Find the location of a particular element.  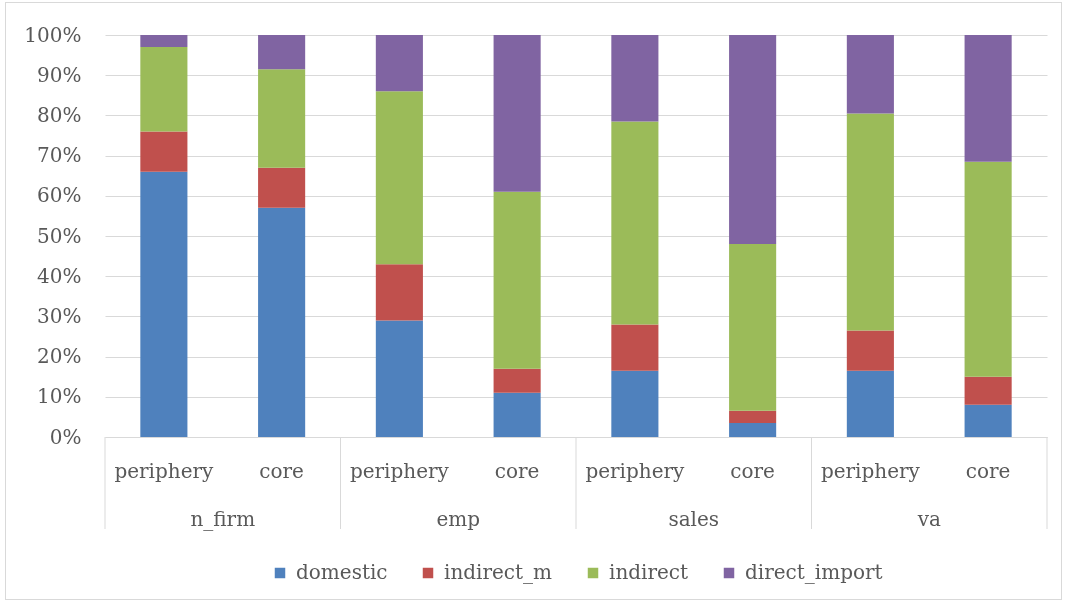

y-tick-label: 100% is located at coordinates (53, 34).